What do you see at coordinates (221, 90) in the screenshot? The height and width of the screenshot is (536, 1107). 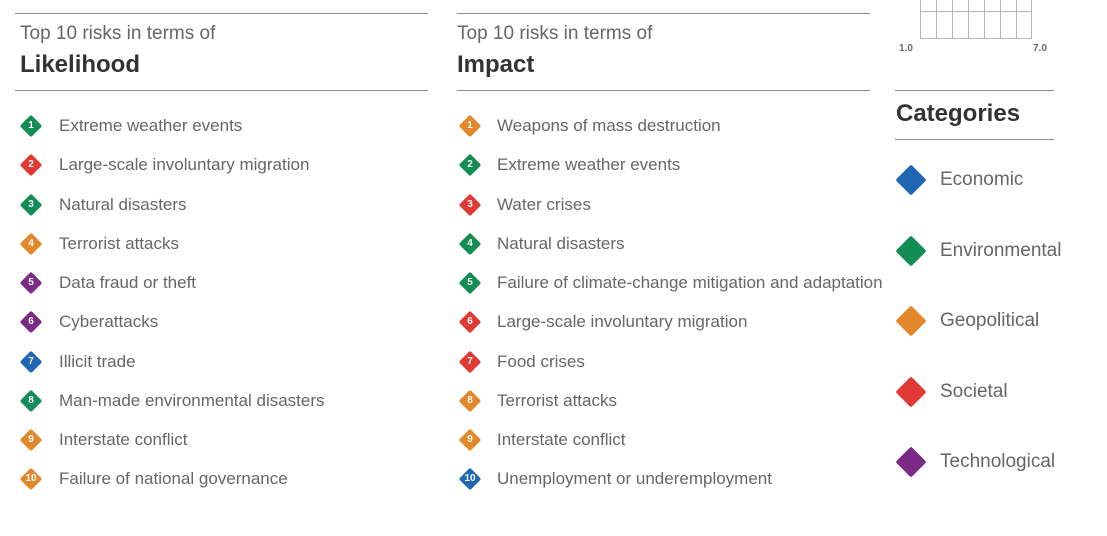 I see `likelihood-bottom-rule` at bounding box center [221, 90].